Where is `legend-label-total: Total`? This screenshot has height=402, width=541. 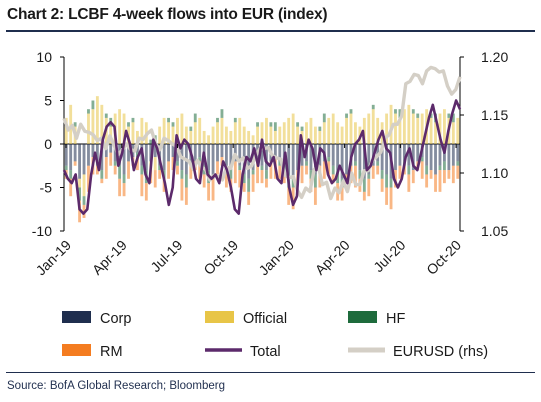
legend-label-total: Total is located at coordinates (265, 352).